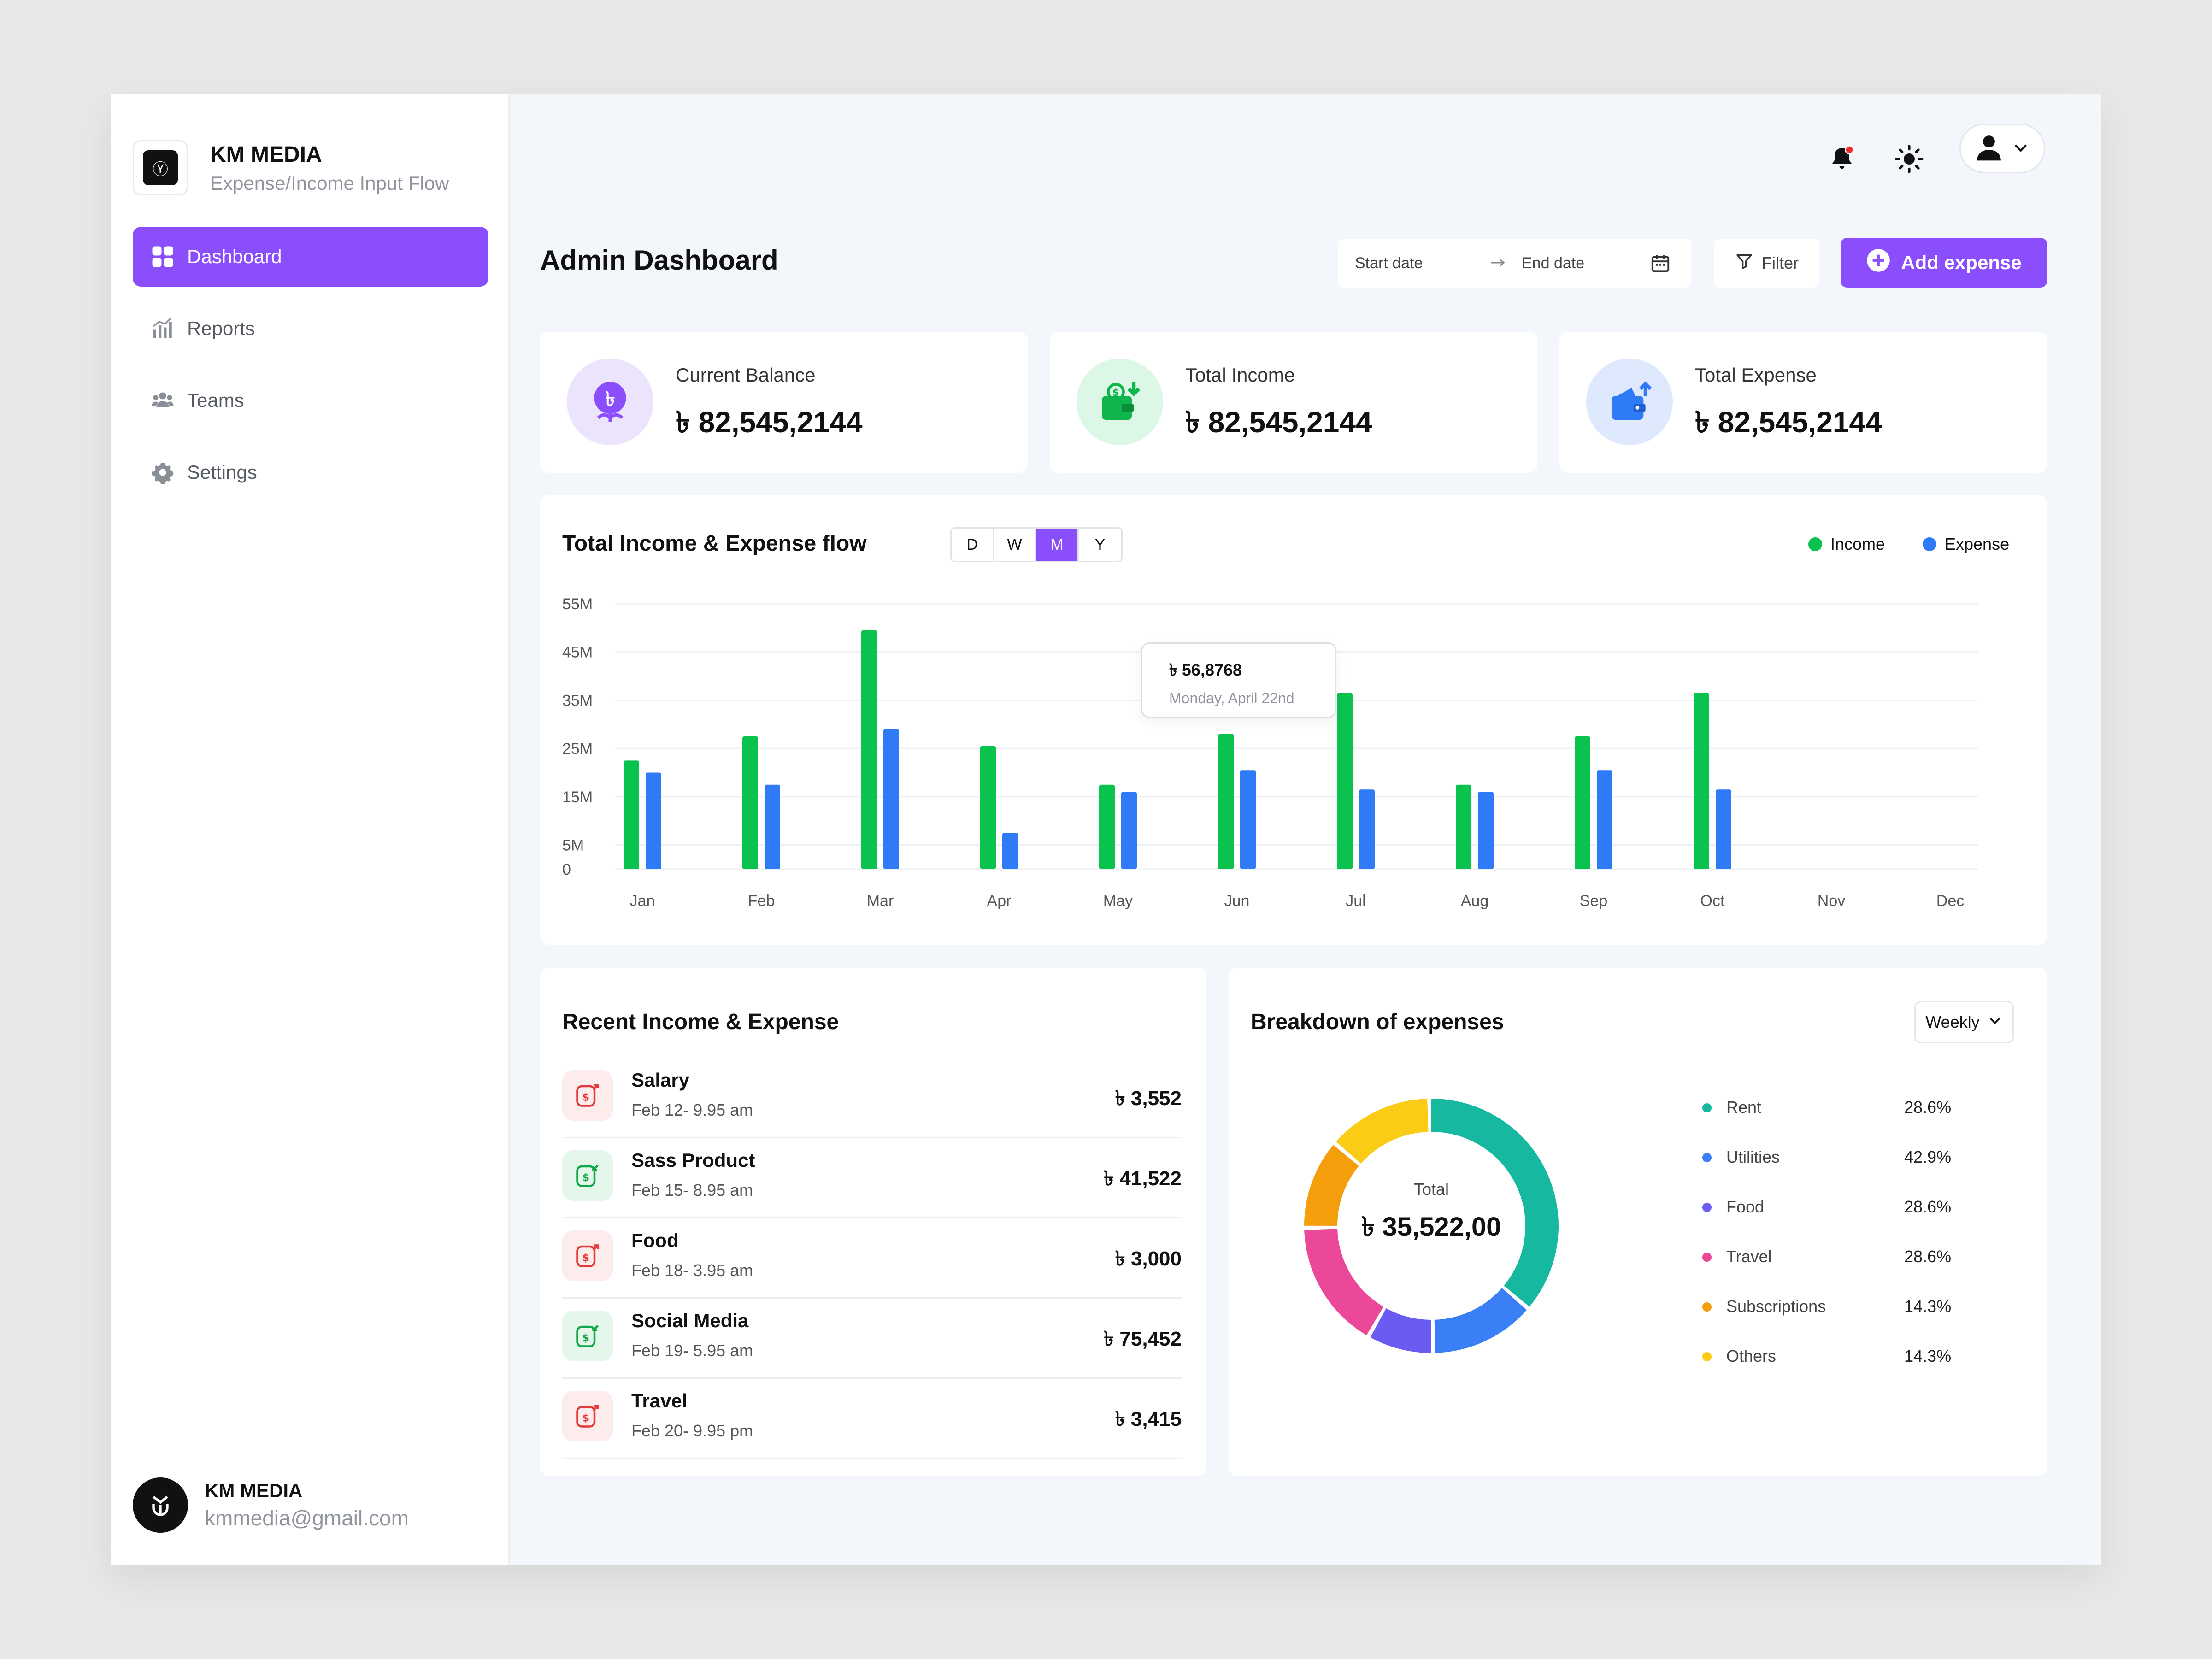  I want to click on breakdown-percent: 28.6%, so click(1928, 1206).